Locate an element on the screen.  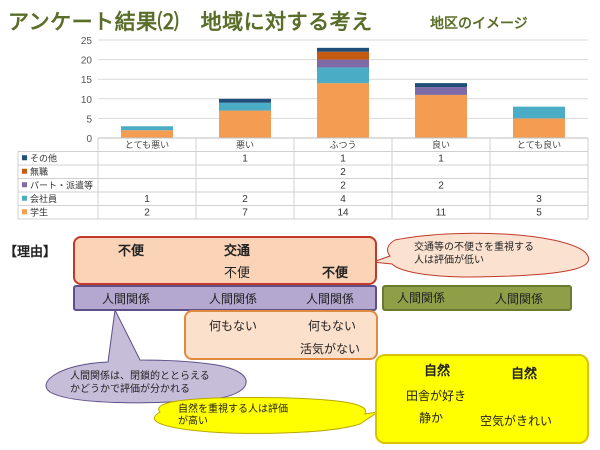
reason-fuben-label: 不便 is located at coordinates (131, 251).